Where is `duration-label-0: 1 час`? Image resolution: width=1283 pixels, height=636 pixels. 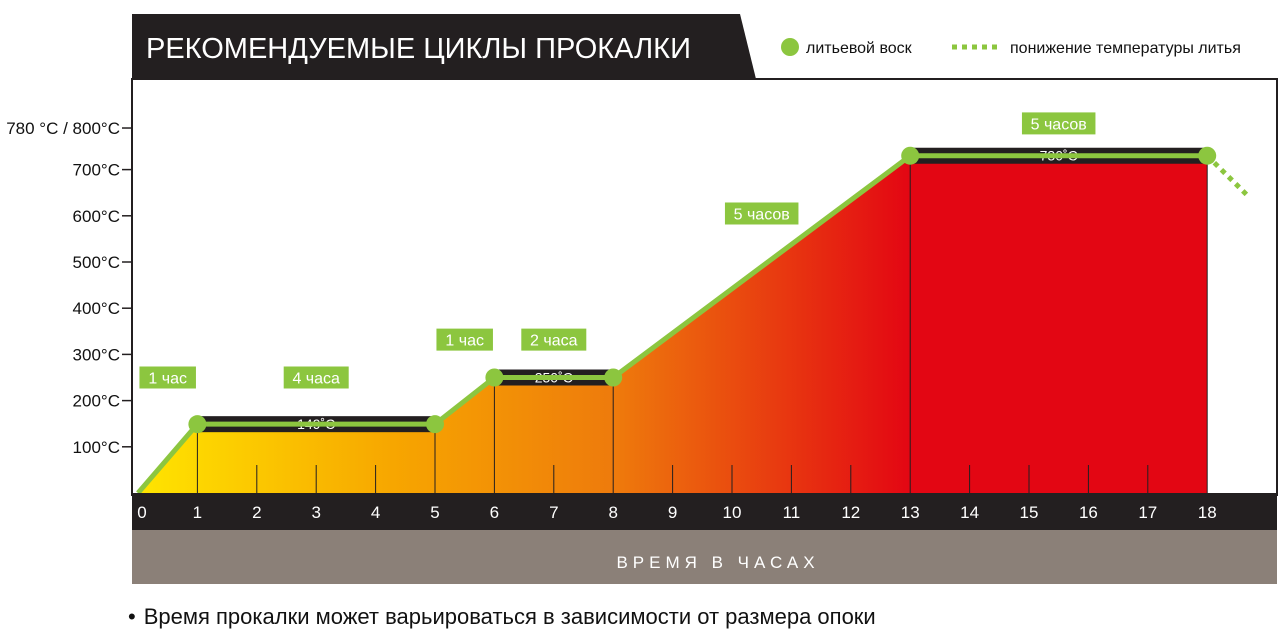
duration-label-0: 1 час is located at coordinates (167, 379).